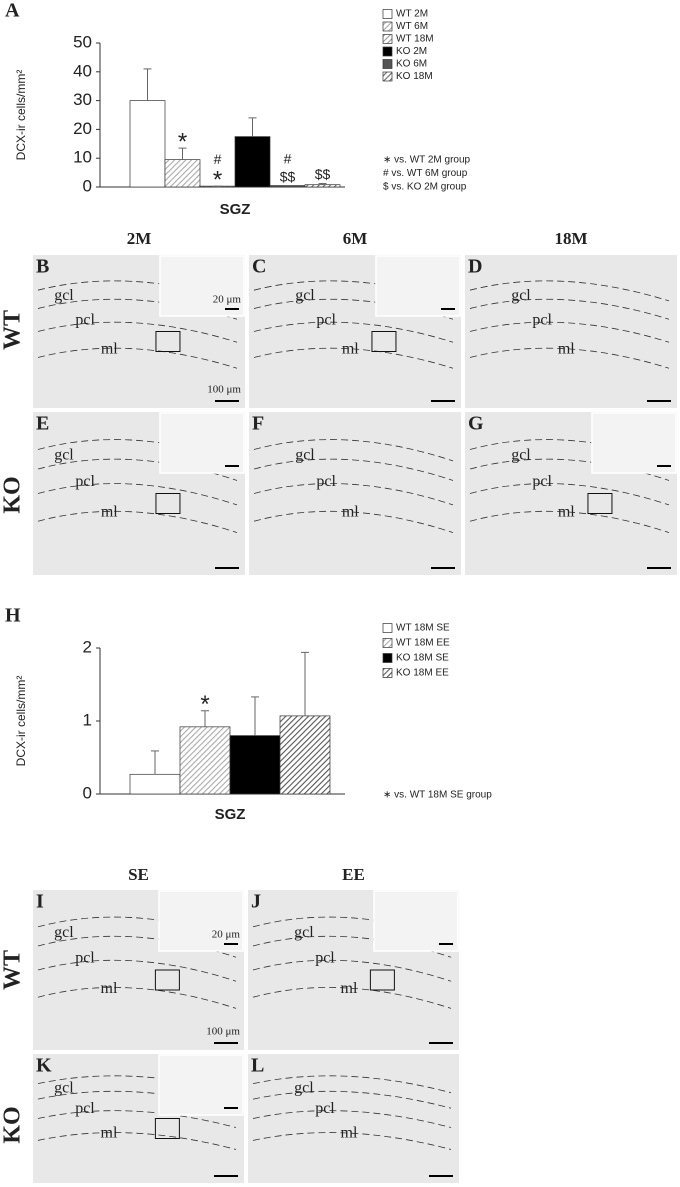 Image resolution: width=680 pixels, height=1187 pixels. I want to click on note: $ vs. KO 2M group, so click(425, 187).